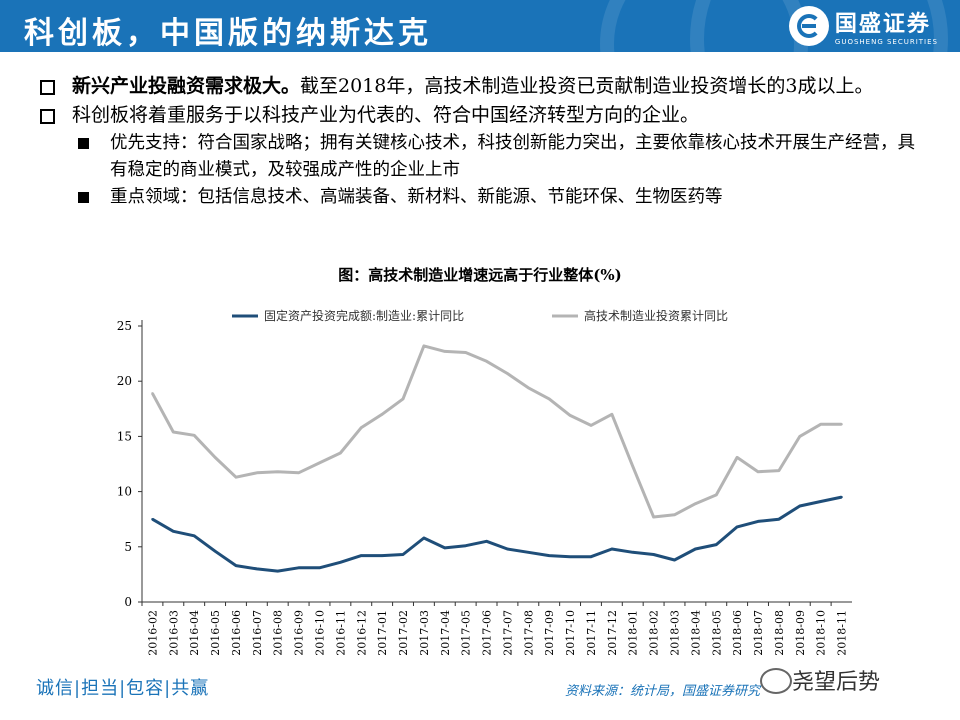 This screenshot has width=960, height=720. Describe the element at coordinates (340, 633) in the screenshot. I see `x-tick-label: 2016-11` at that location.